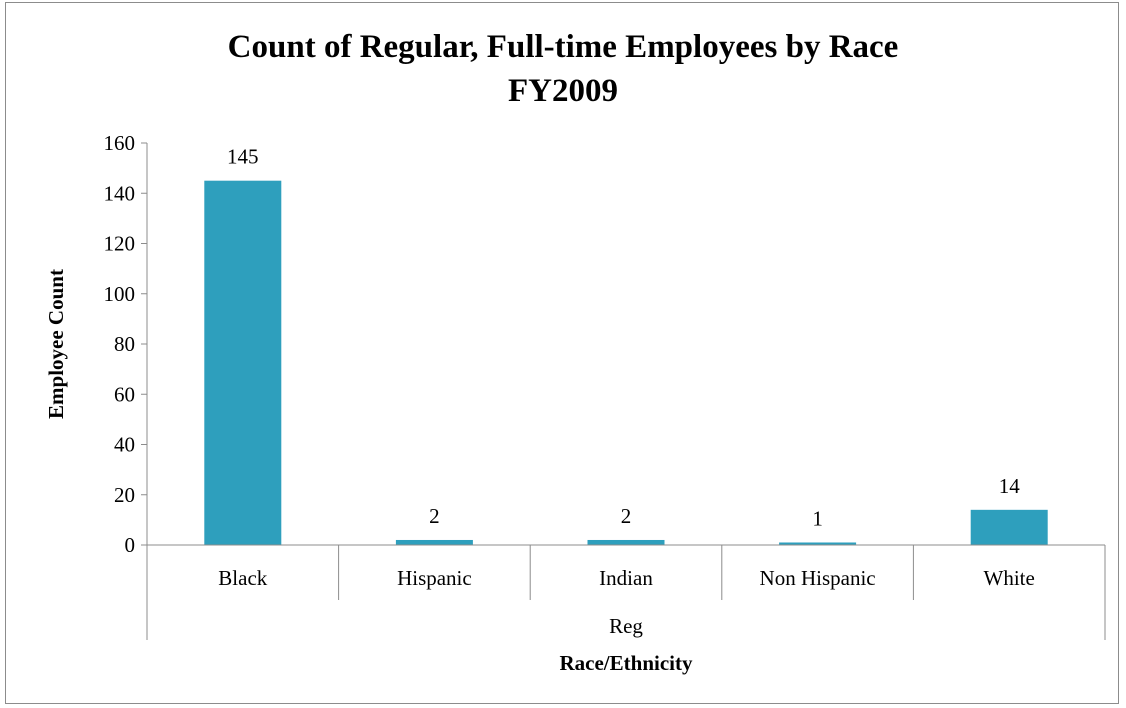 The image size is (1126, 708). I want to click on y-tick-label: 0, so click(130, 545).